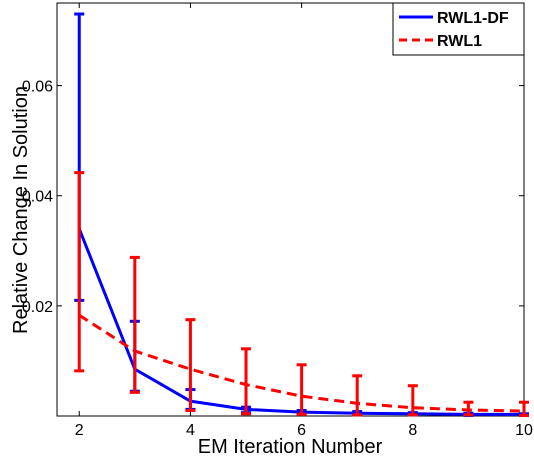 The width and height of the screenshot is (534, 456). I want to click on x-tick-label: 8, so click(412, 430).